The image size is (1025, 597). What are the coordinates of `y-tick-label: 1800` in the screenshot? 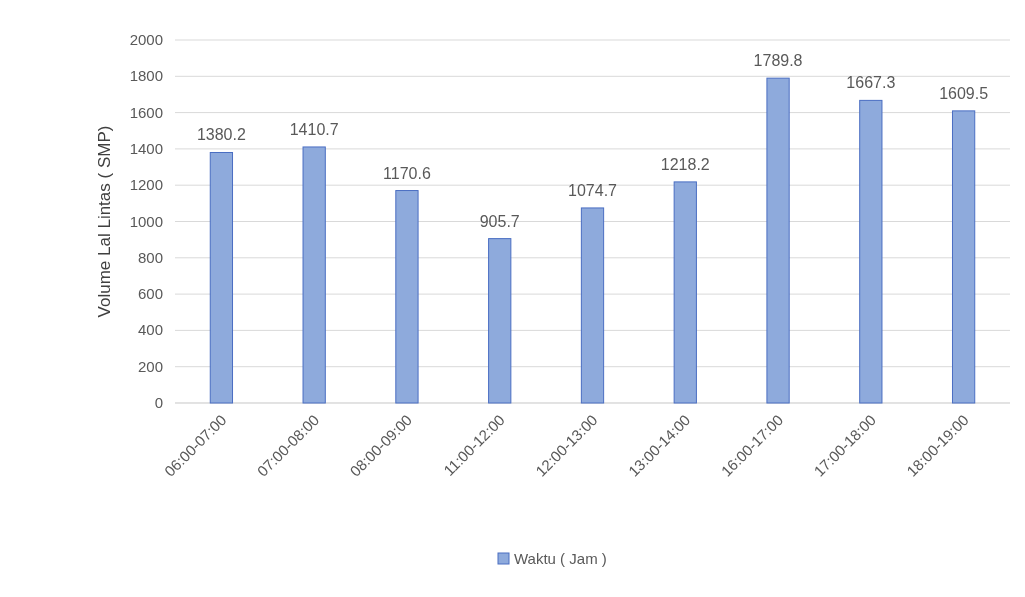 It's located at (146, 76).